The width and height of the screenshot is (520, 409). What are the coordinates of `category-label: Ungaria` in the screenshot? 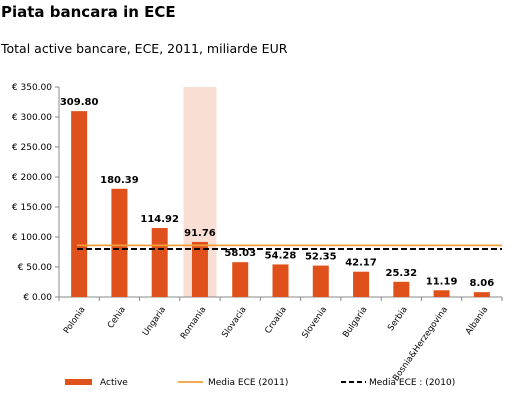 It's located at (154, 321).